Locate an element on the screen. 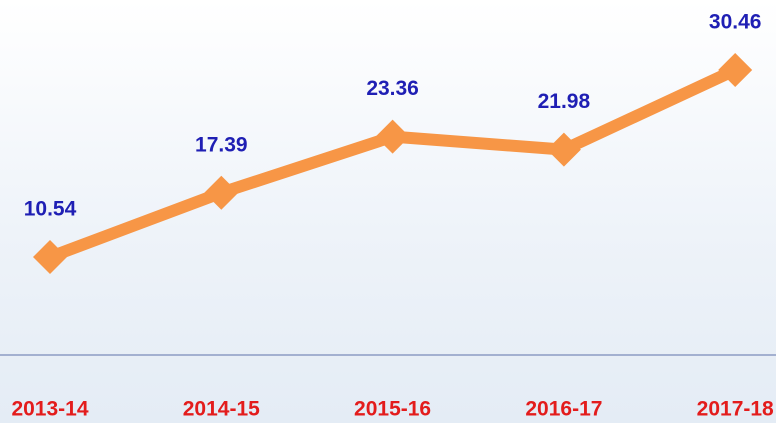 Image resolution: width=776 pixels, height=423 pixels. x-tick-label: 2013-14 is located at coordinates (49, 409).